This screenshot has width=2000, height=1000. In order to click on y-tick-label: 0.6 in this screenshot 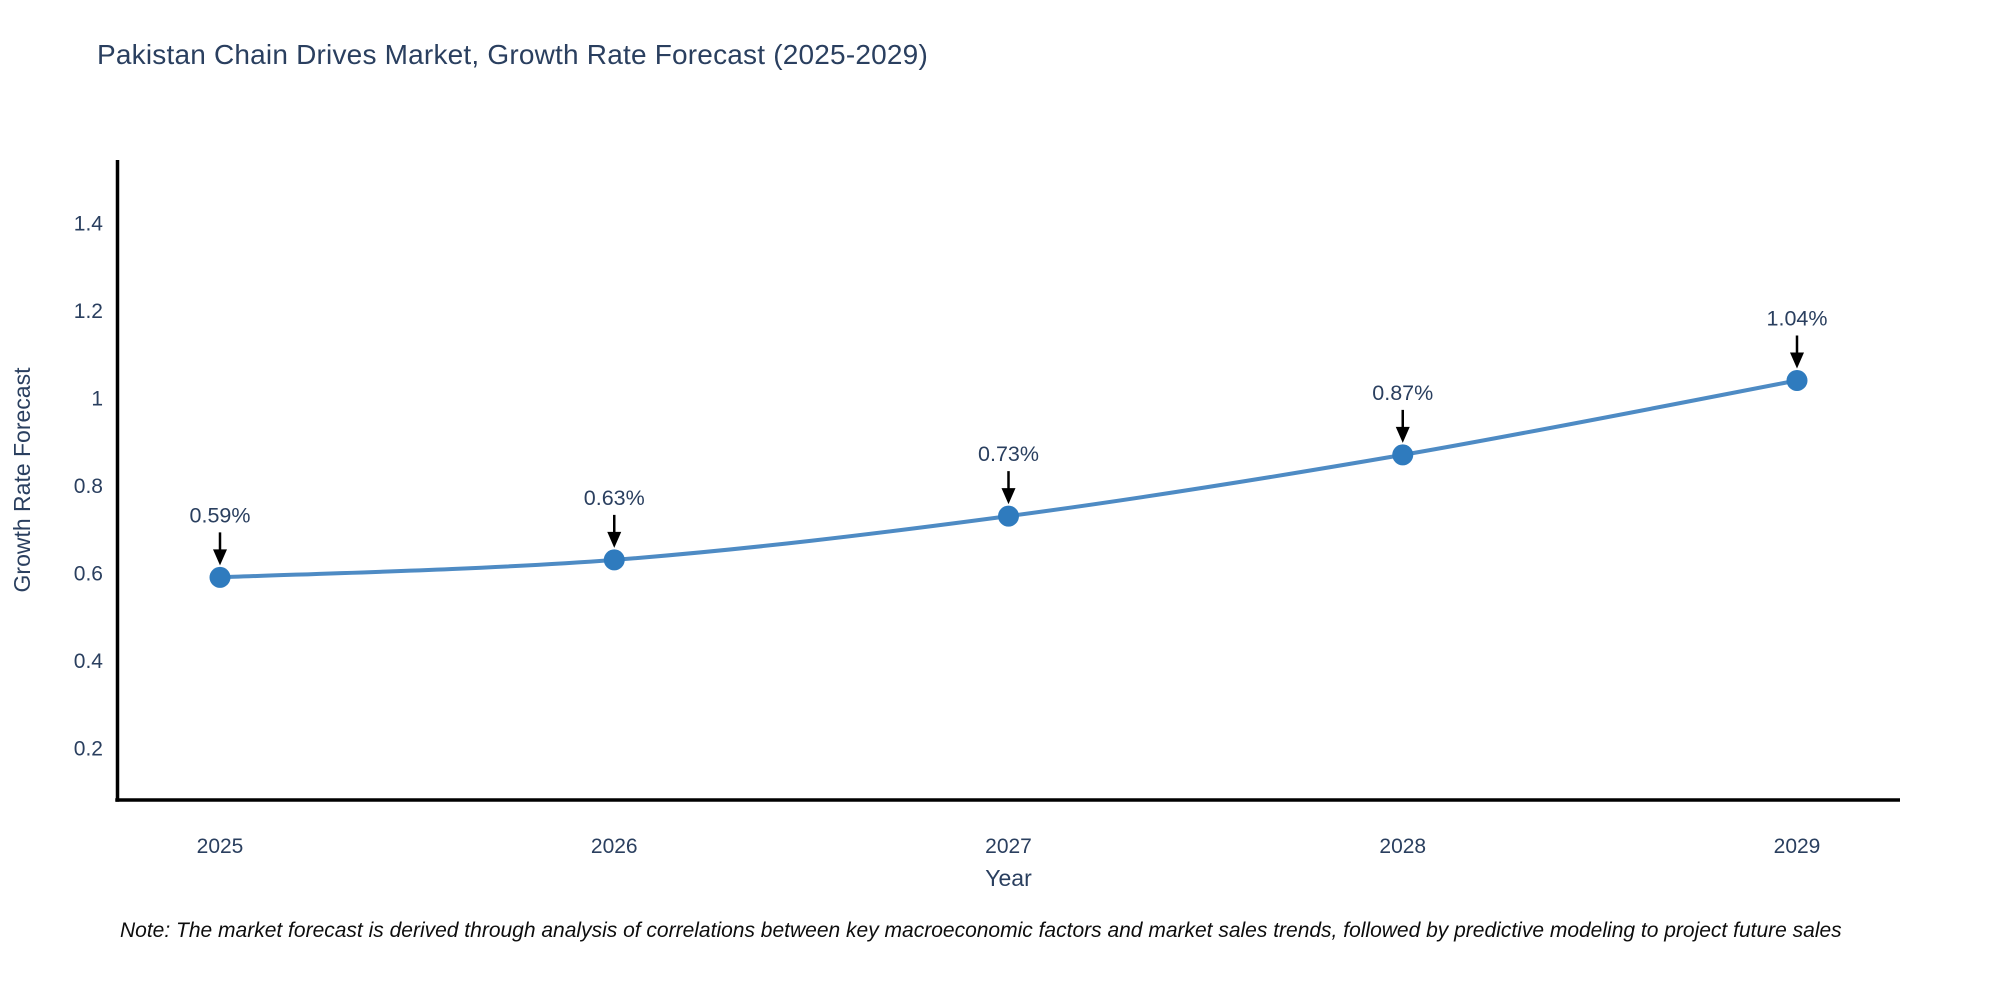, I will do `click(88, 574)`.